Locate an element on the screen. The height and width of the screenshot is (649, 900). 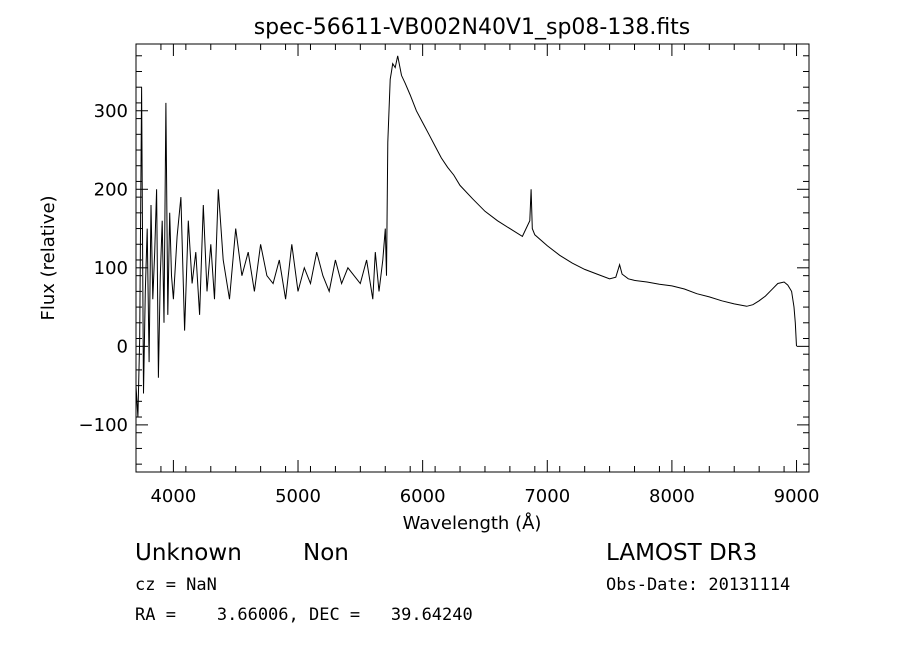
observation-date: Obs-Date: 20131114 is located at coordinates (698, 585).